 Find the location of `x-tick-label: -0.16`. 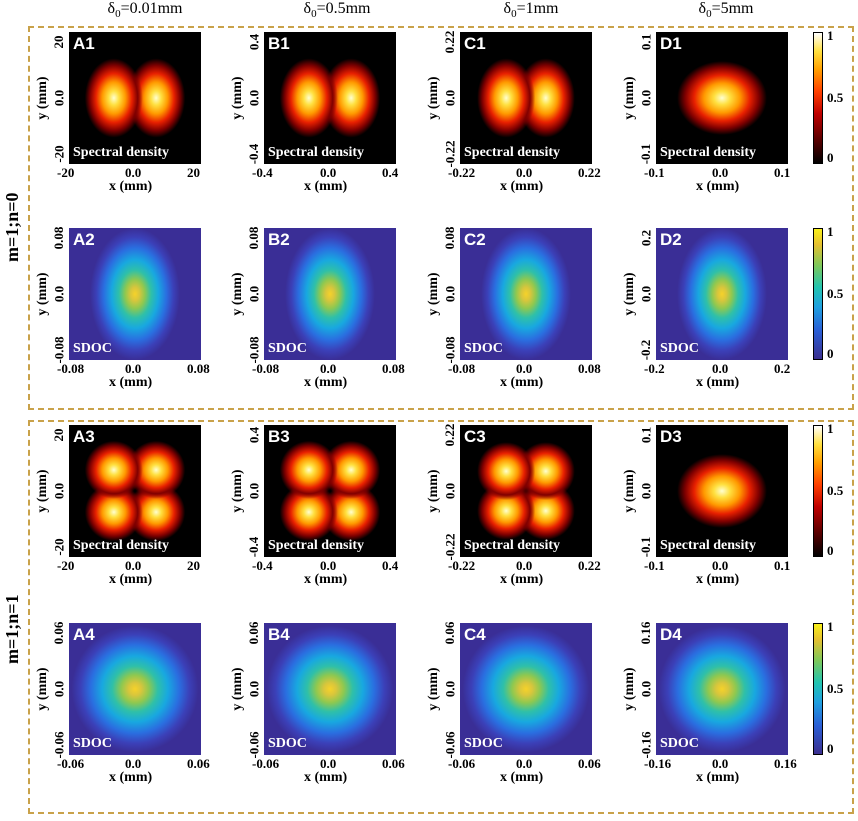

x-tick-label: -0.16 is located at coordinates (658, 763).